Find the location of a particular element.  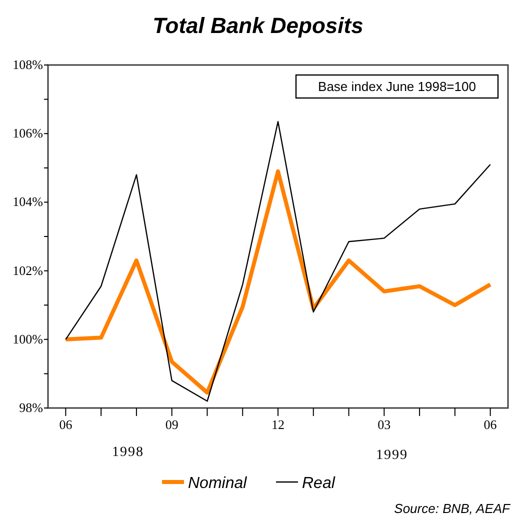

legend-label: Real is located at coordinates (319, 483).